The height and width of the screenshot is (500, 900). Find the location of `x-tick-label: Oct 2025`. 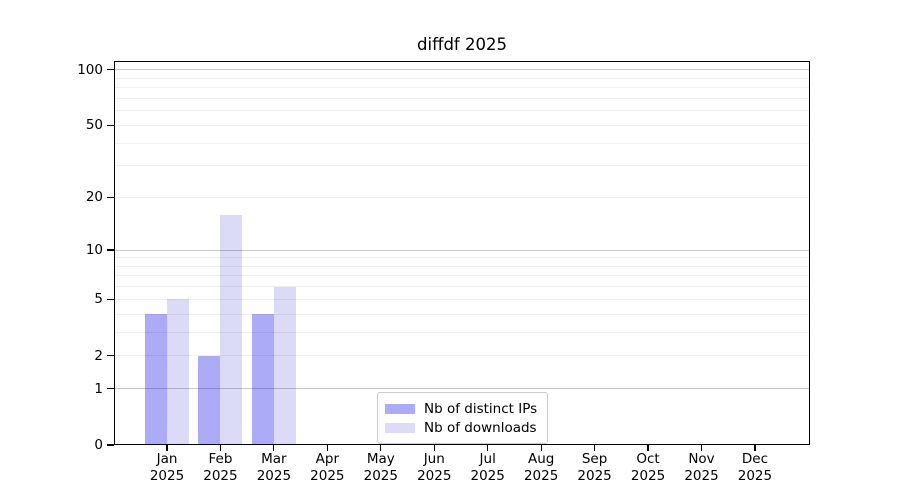

x-tick-label: Oct 2025 is located at coordinates (648, 468).